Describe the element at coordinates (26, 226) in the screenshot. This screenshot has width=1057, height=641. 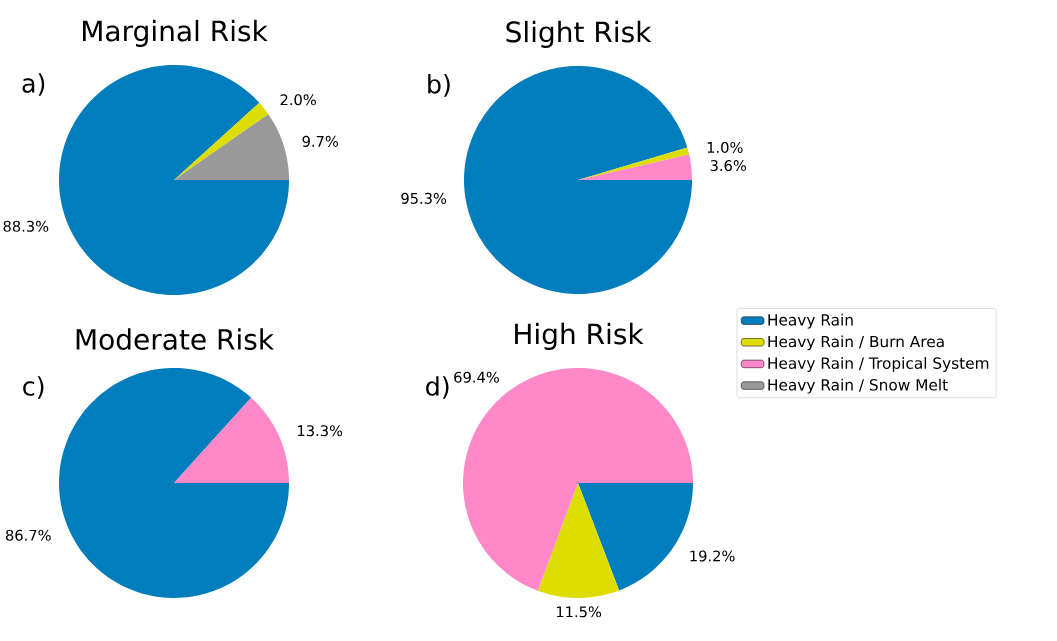
I see `data-label: 88.3%` at that location.